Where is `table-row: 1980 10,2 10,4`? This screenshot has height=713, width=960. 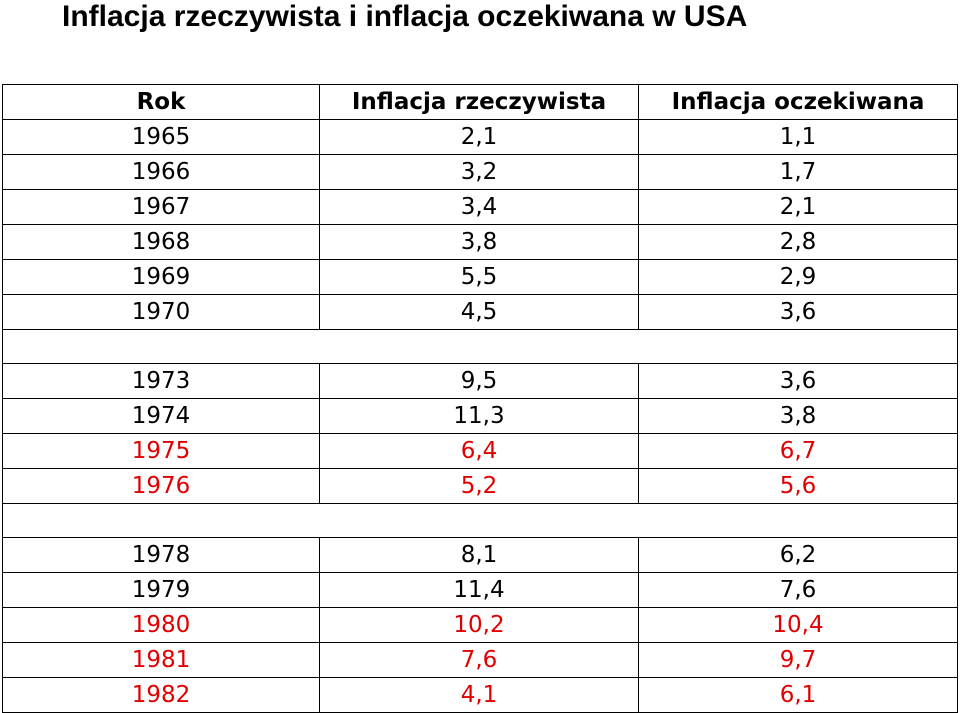
table-row: 1980 10,2 10,4 is located at coordinates (480, 625).